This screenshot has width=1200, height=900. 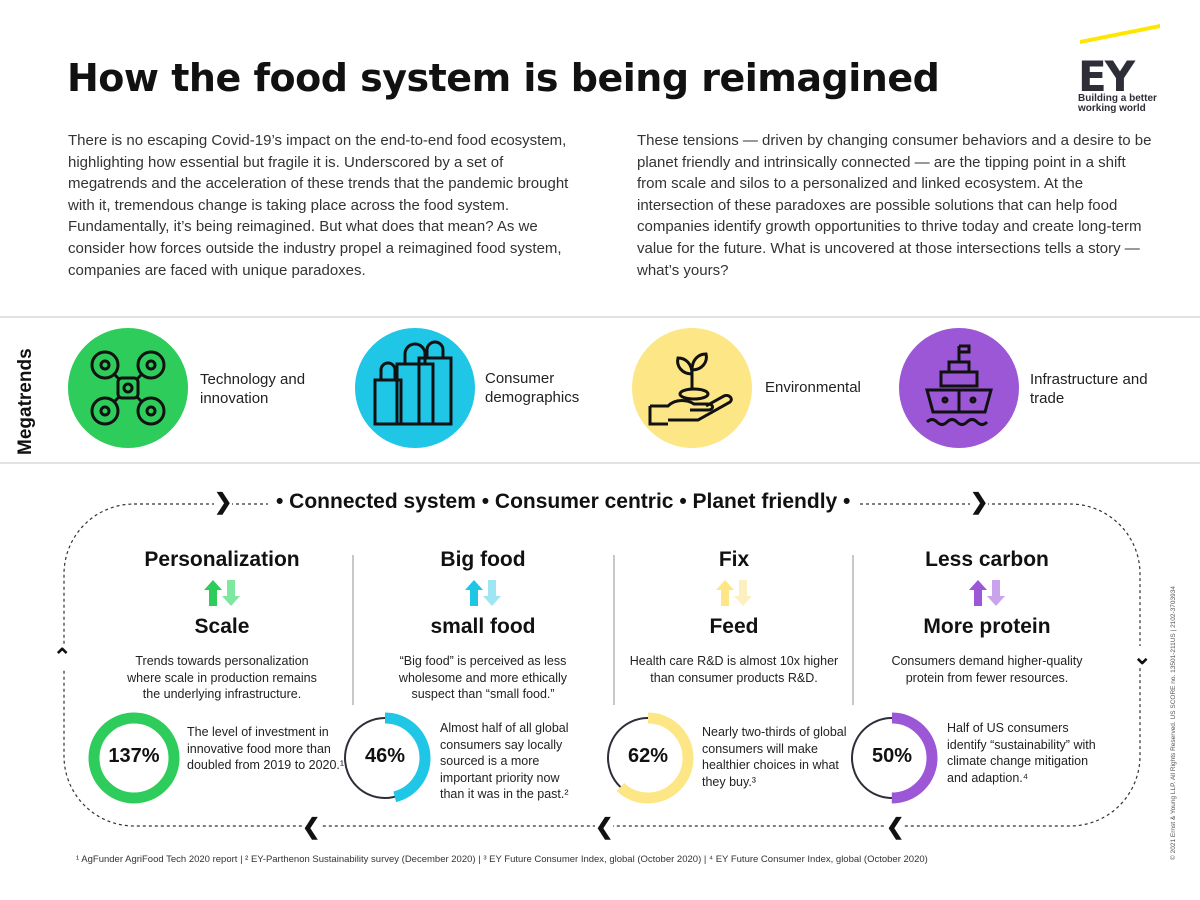 I want to click on stat-donut: 46%, so click(x=385, y=758).